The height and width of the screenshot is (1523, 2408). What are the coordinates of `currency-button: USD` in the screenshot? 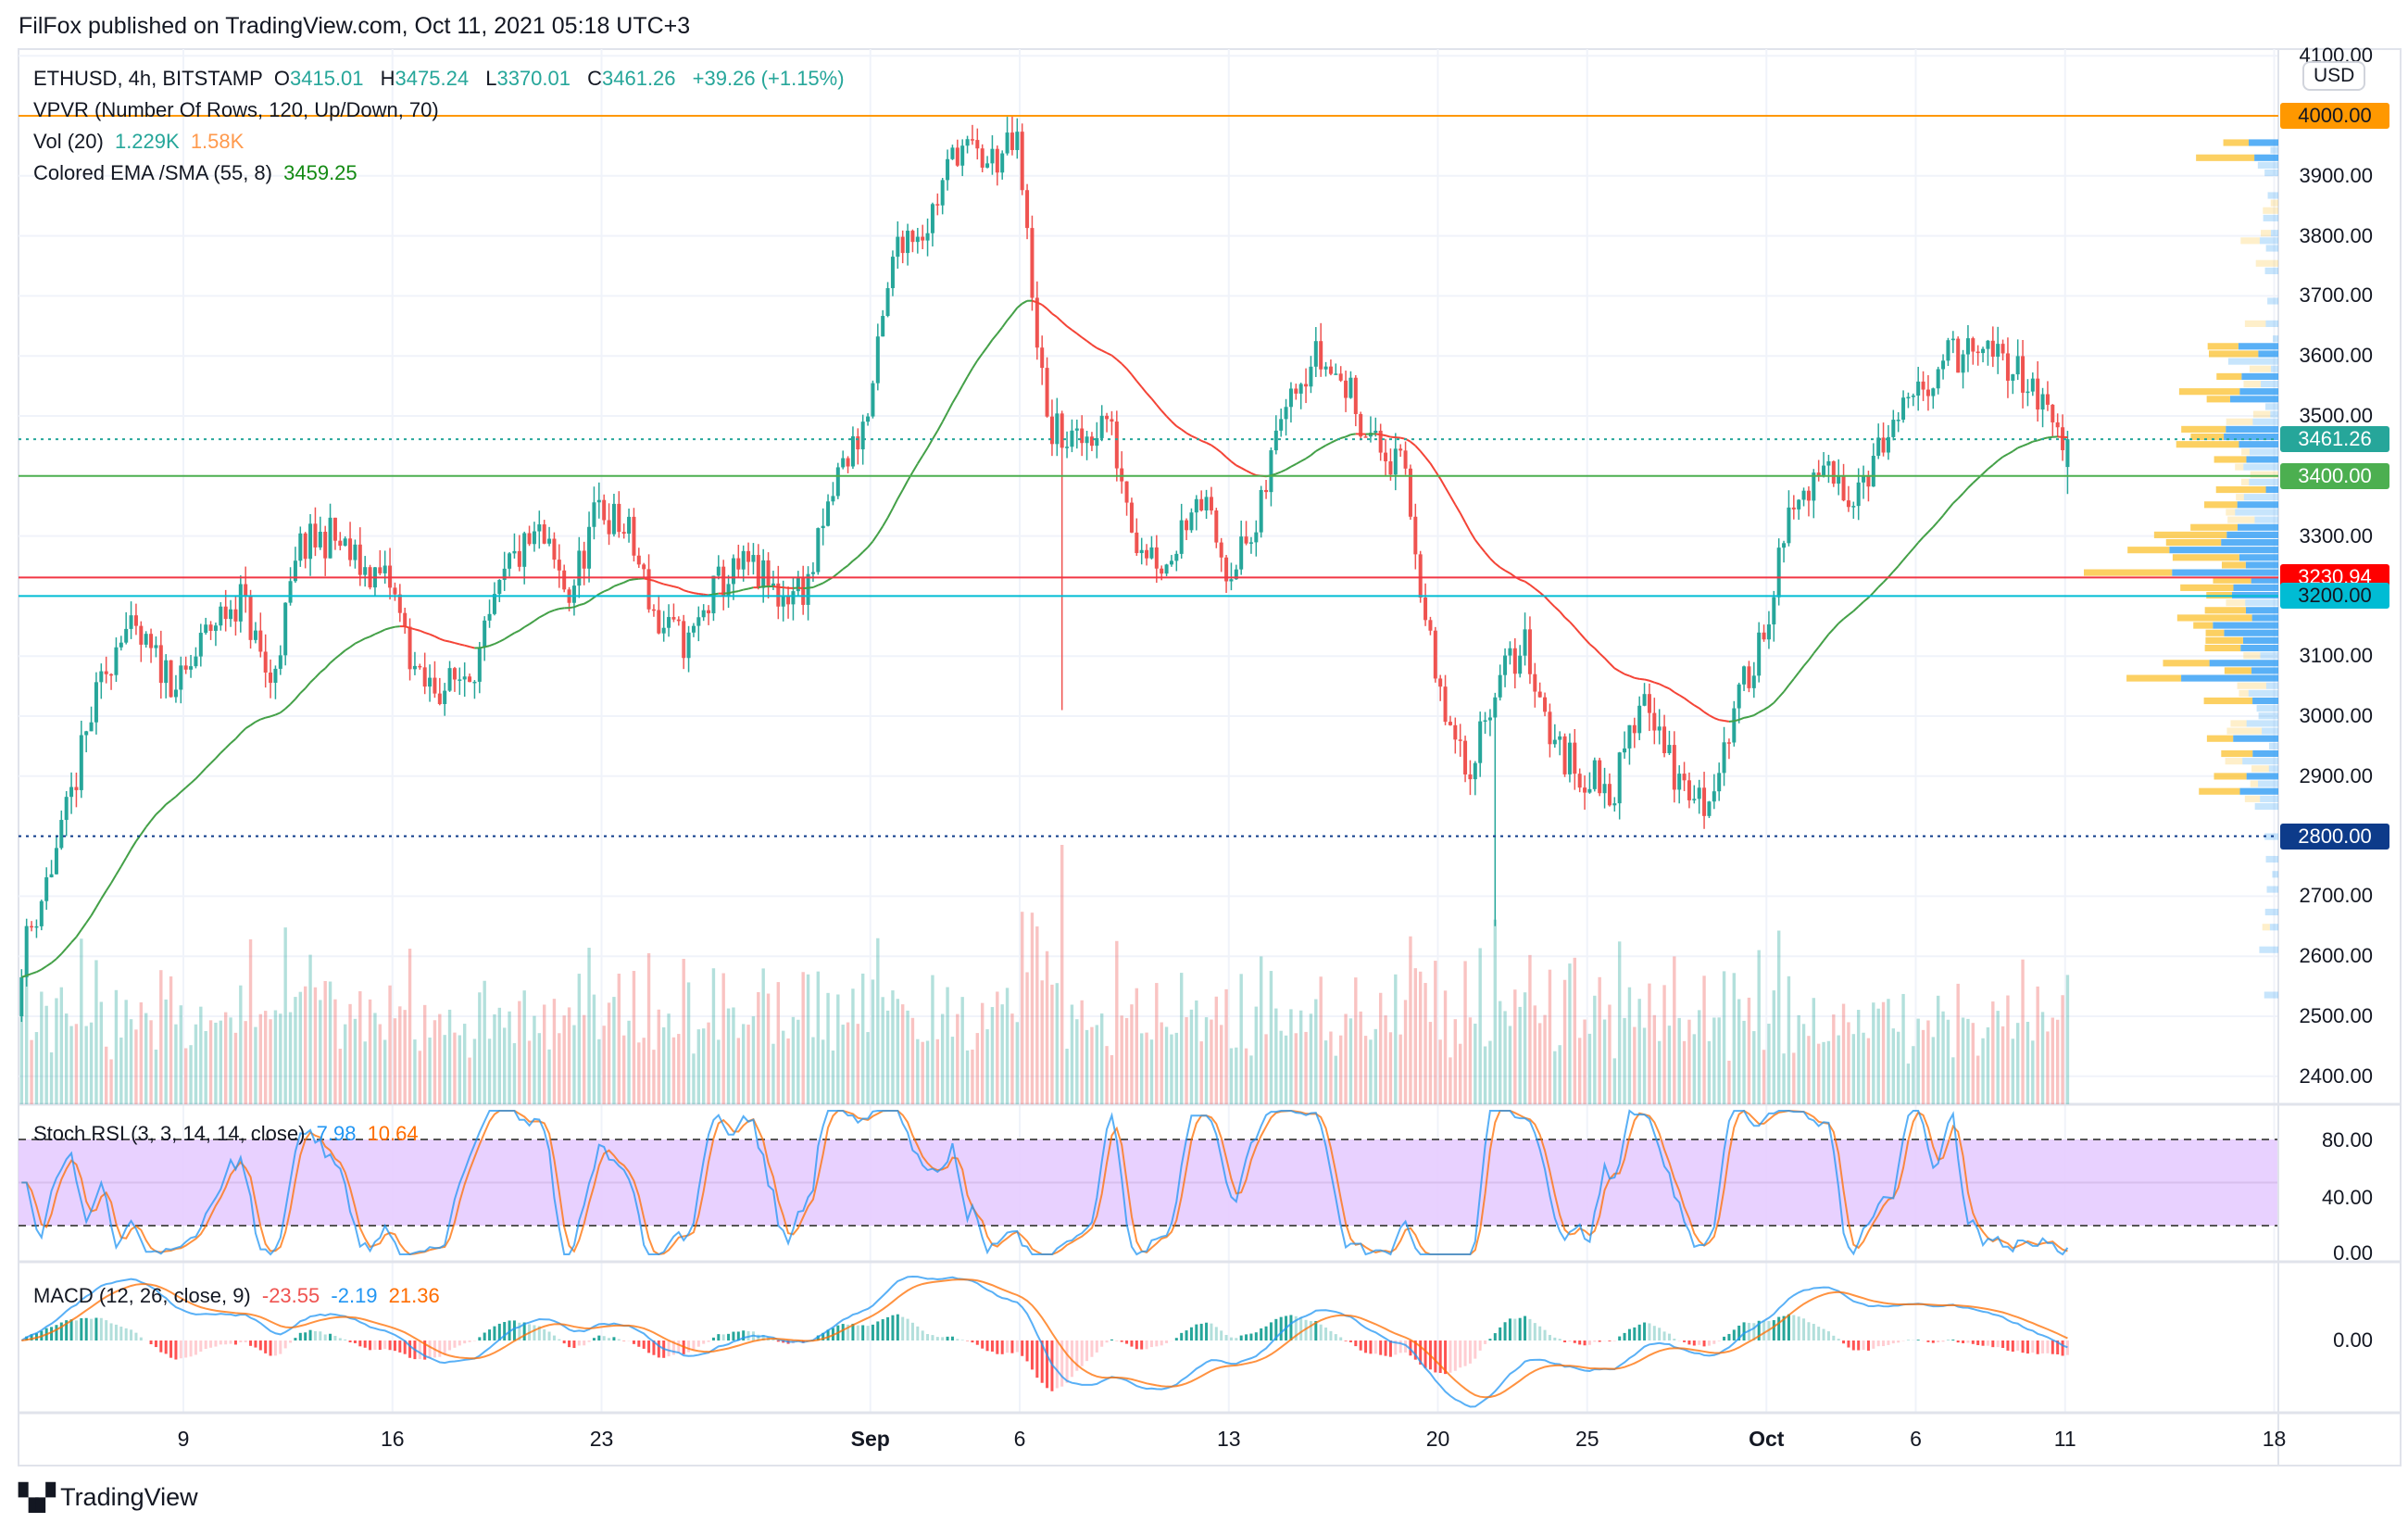 It's located at (2334, 76).